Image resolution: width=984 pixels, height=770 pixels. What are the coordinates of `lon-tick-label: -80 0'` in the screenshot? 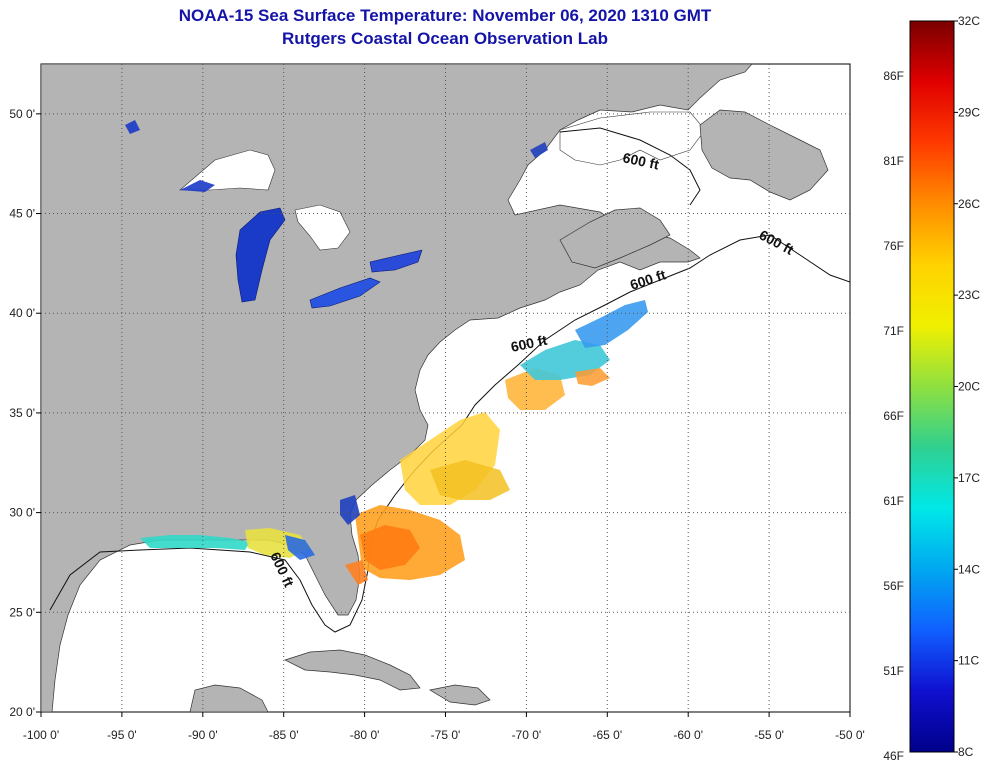 It's located at (365, 735).